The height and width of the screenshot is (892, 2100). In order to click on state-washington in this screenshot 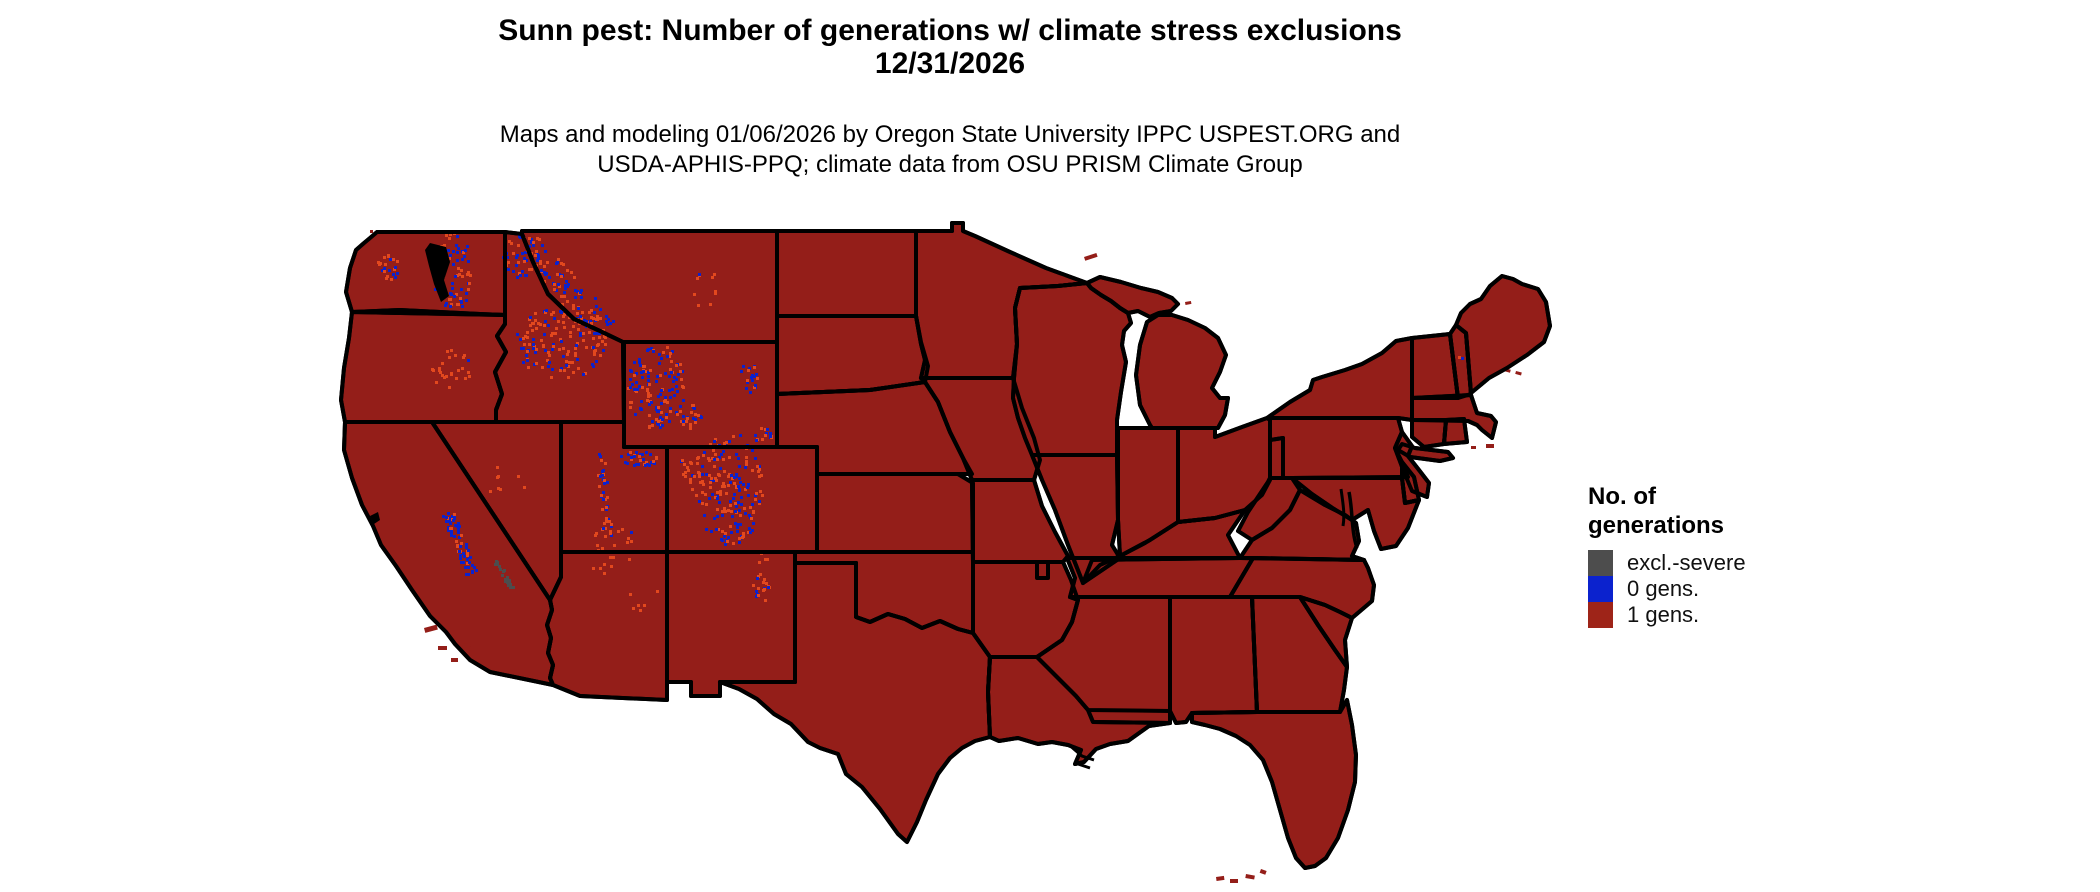, I will do `click(425, 273)`.